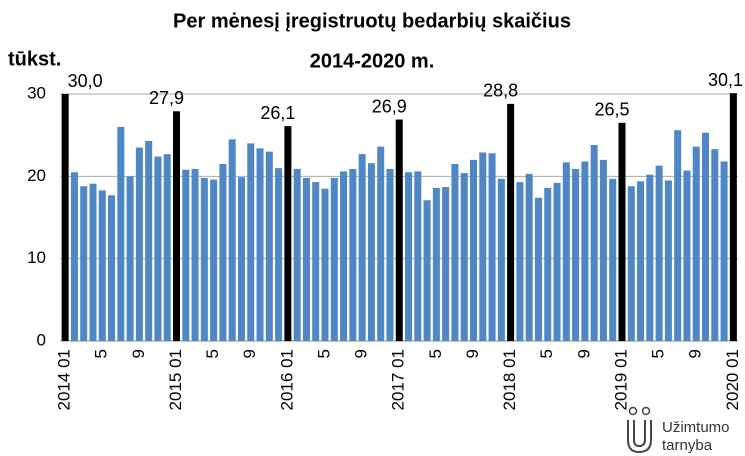 The height and width of the screenshot is (456, 745). What do you see at coordinates (166, 98) in the screenshot?
I see `value-label: 27,9` at bounding box center [166, 98].